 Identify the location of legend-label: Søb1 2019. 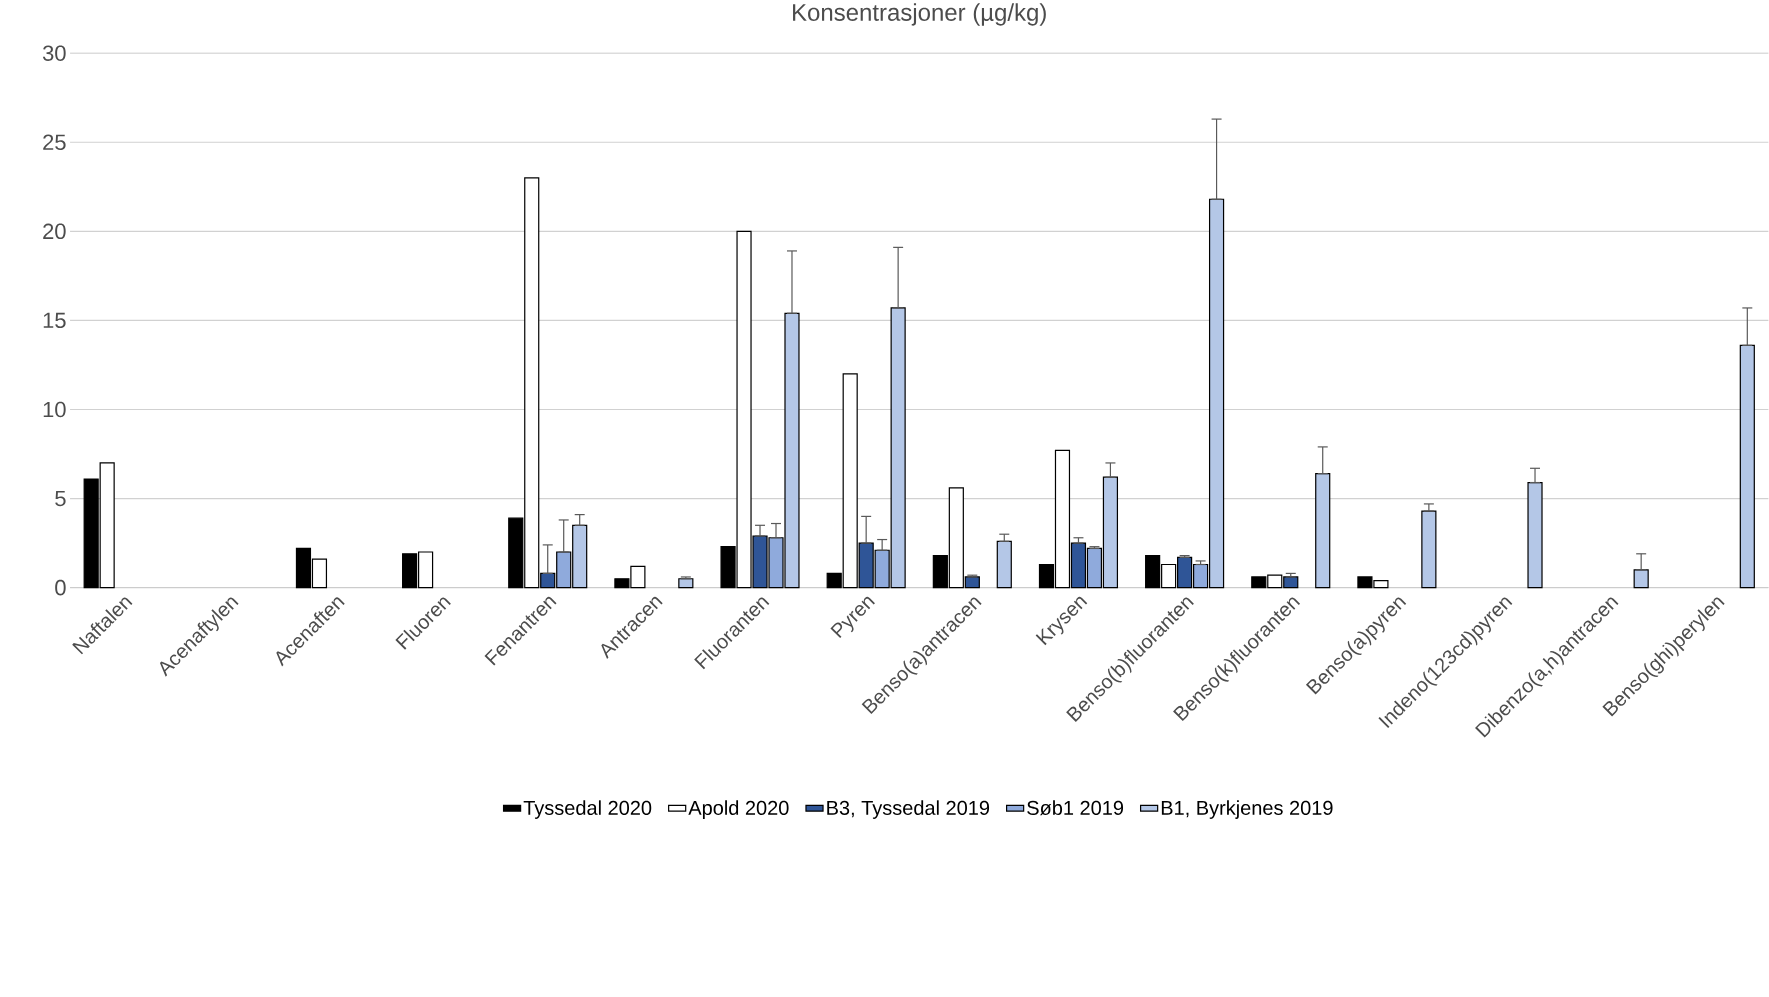
(1075, 807).